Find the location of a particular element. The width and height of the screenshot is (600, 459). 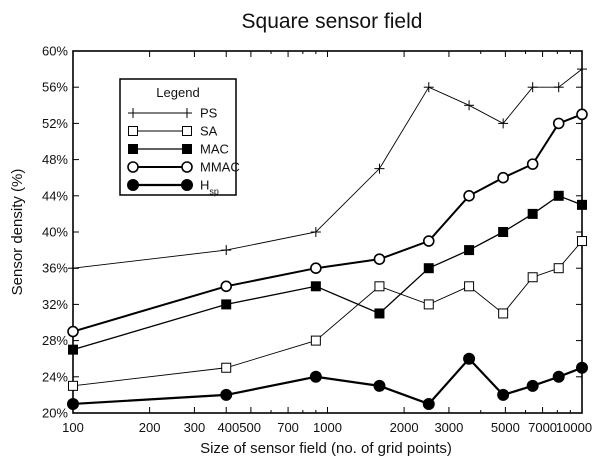

y-tick-label: 40% is located at coordinates (55, 232).